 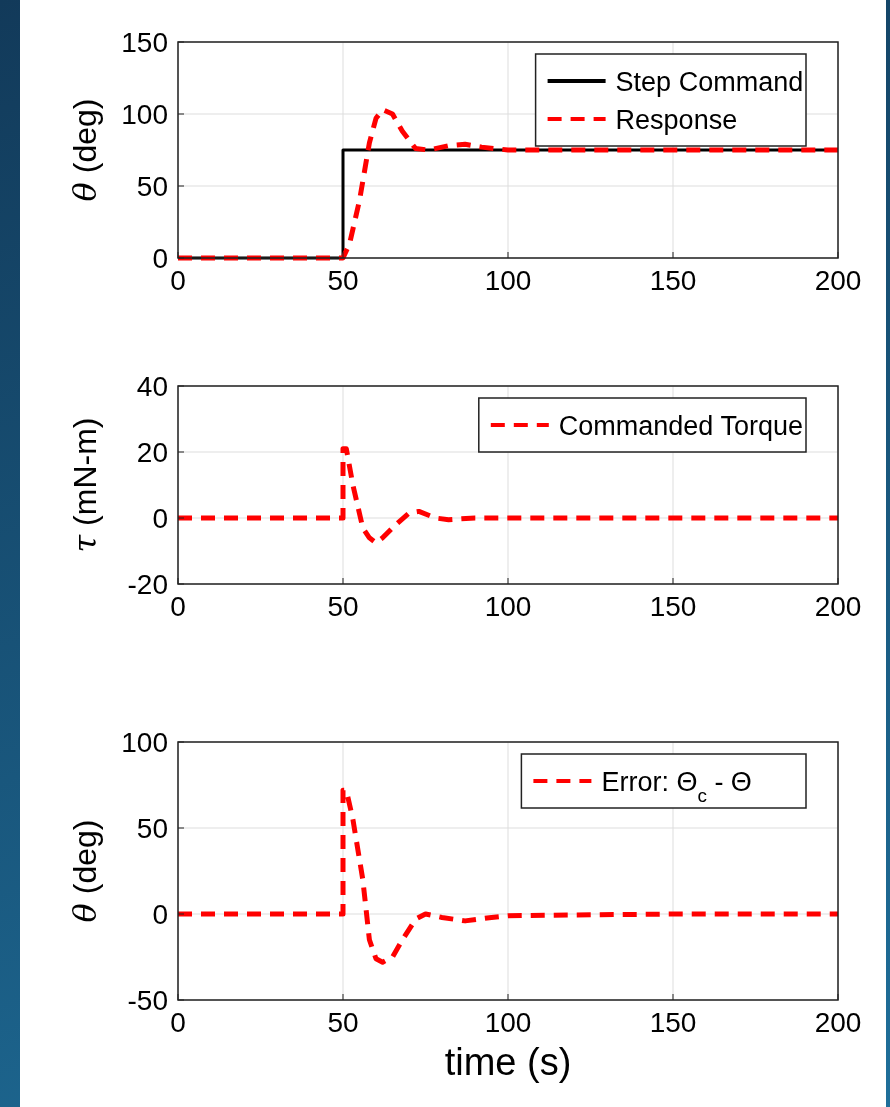 What do you see at coordinates (680, 426) in the screenshot?
I see `legend-label: Commanded Torque` at bounding box center [680, 426].